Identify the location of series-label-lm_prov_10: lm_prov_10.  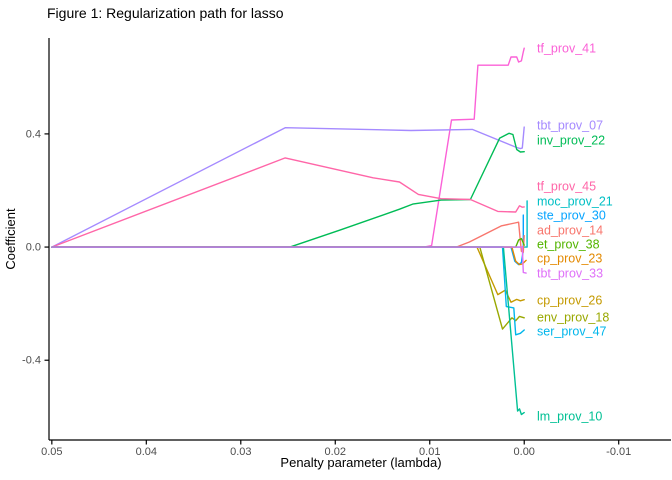
(569, 416).